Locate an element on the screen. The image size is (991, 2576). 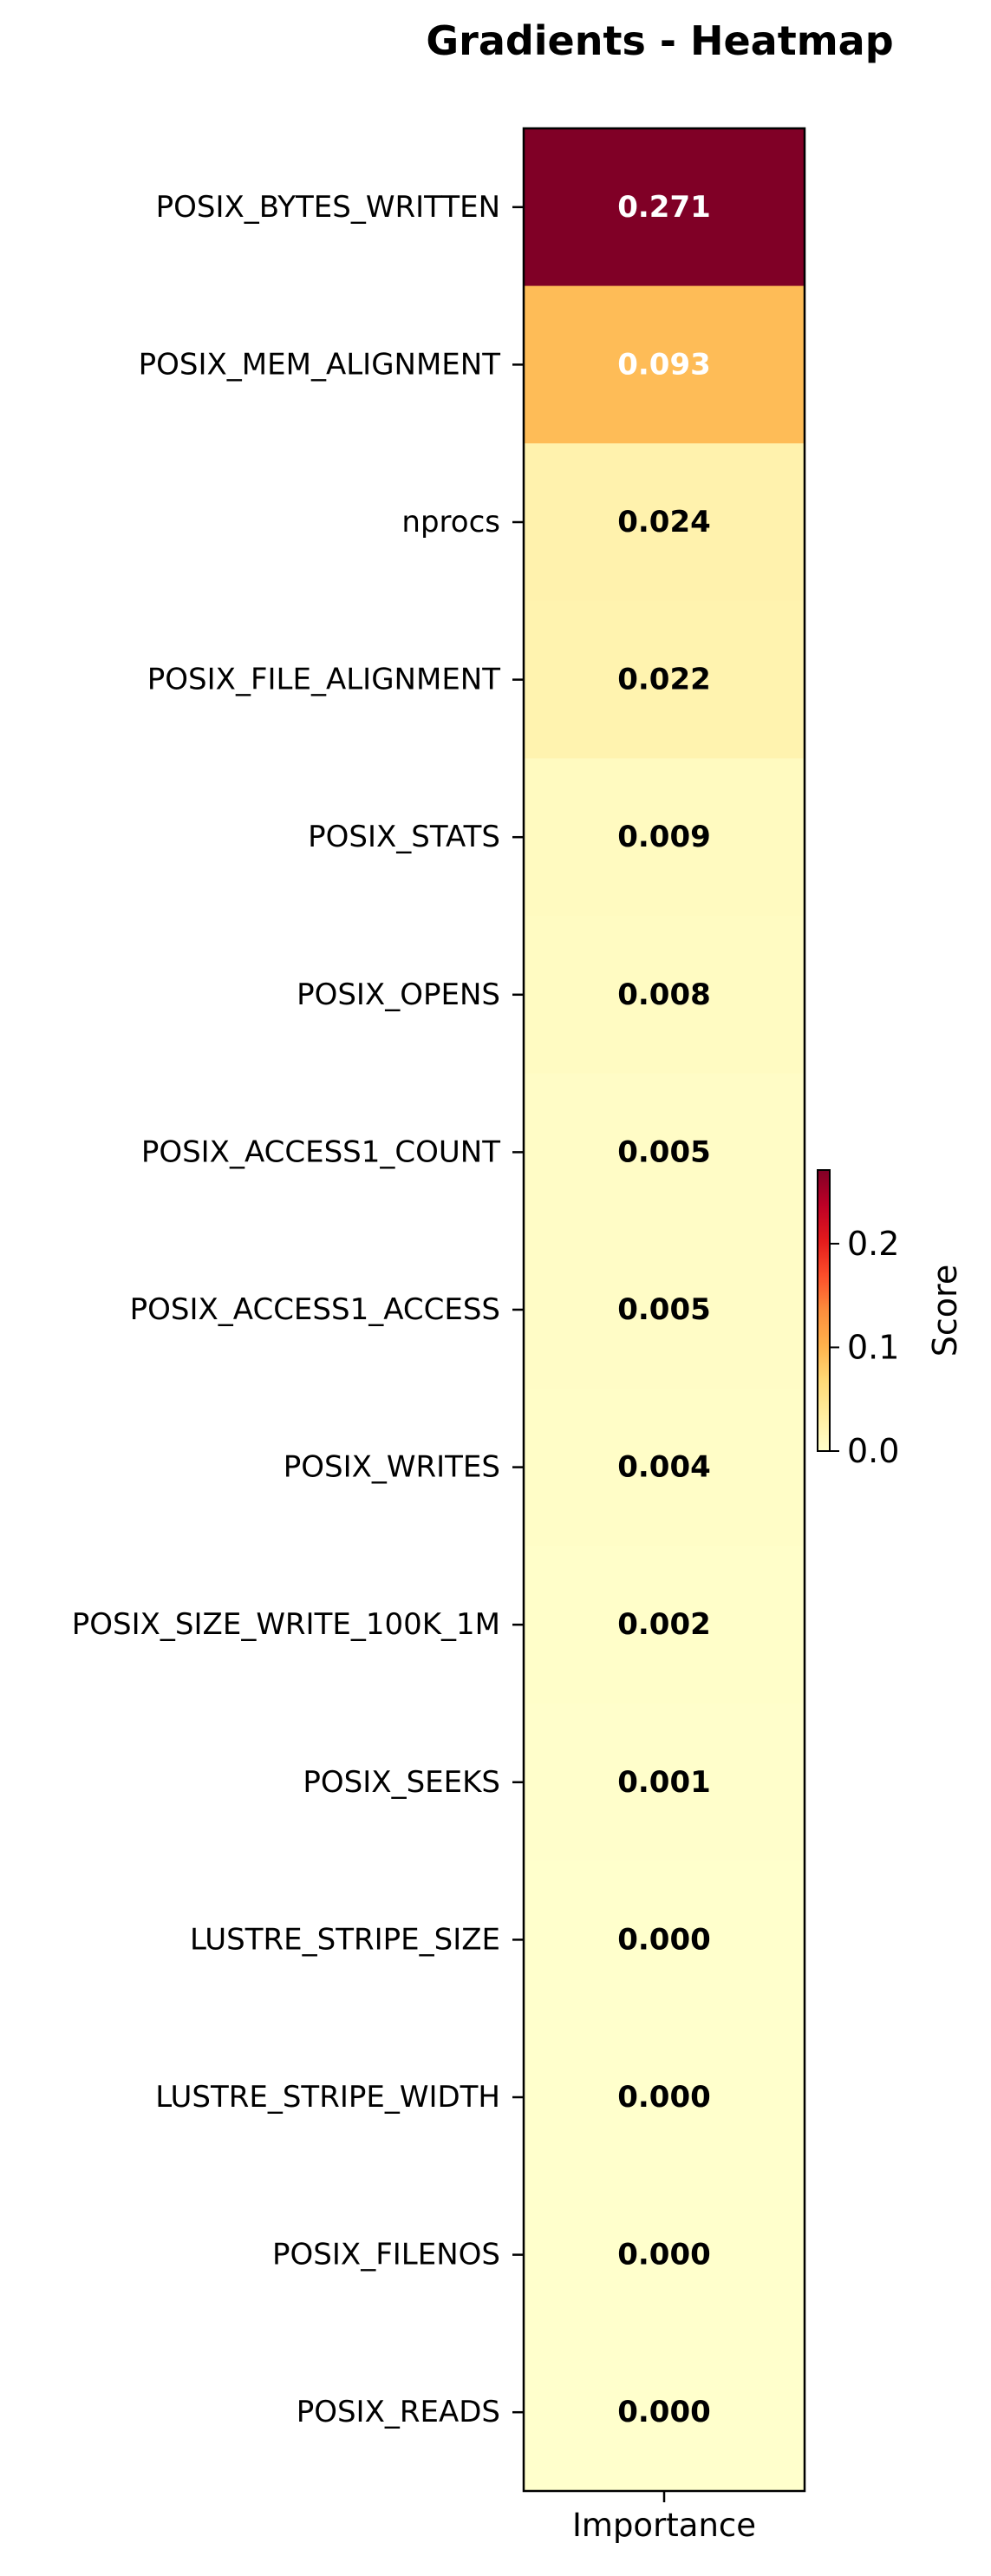
row-label: POSIX_STATS is located at coordinates (404, 837).